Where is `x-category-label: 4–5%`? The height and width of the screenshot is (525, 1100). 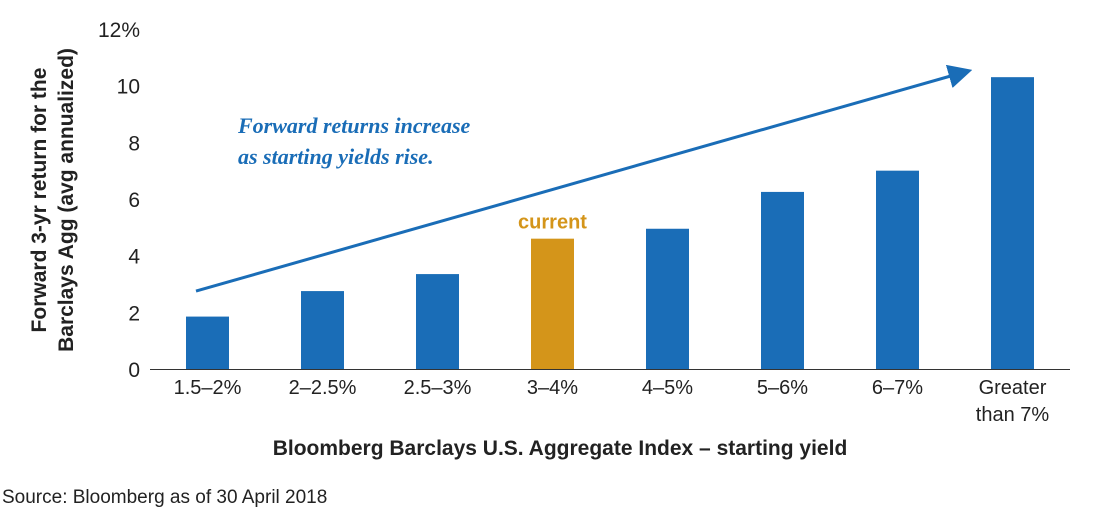 x-category-label: 4–5% is located at coordinates (667, 388).